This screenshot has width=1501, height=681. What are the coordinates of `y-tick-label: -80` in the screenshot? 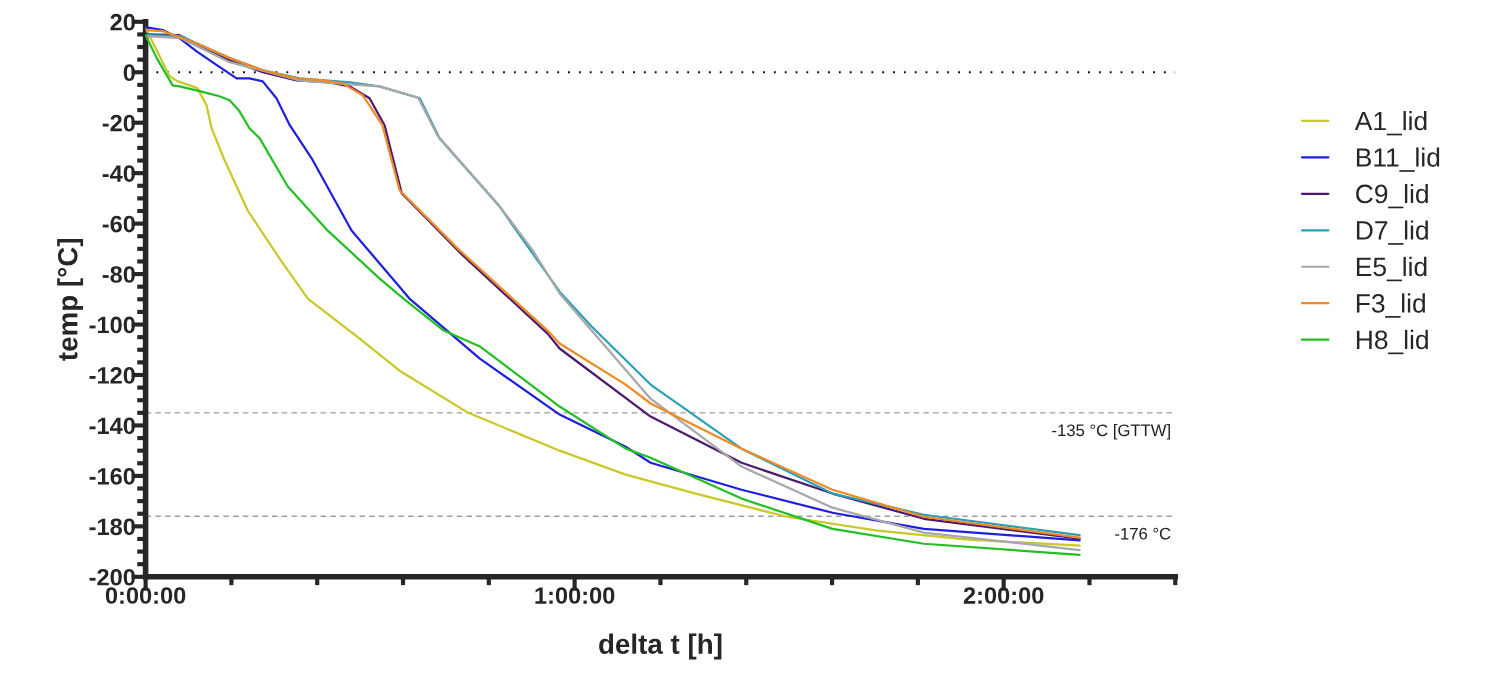 It's located at (118, 274).